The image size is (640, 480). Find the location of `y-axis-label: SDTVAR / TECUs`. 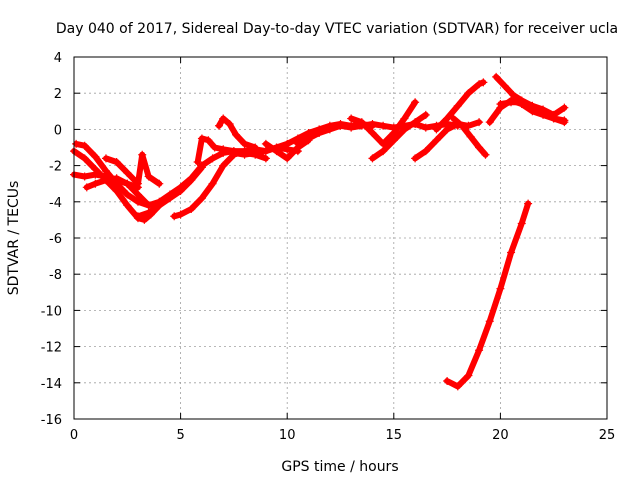

y-axis-label: SDTVAR / TECUs is located at coordinates (14, 238).